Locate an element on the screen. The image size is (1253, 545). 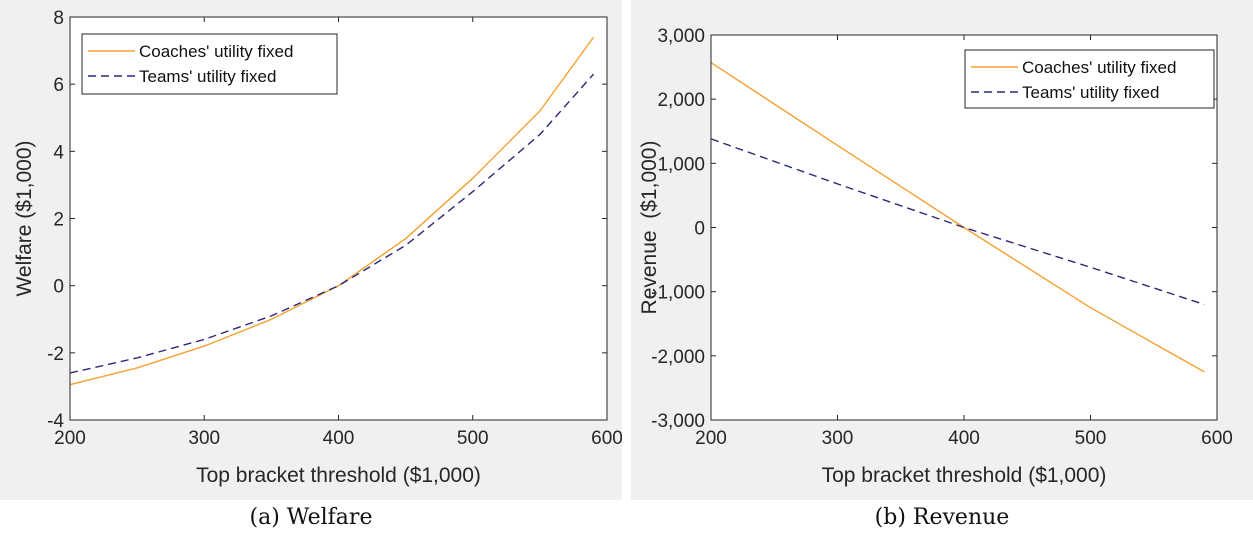
caption-welfare: (a) Welfare is located at coordinates (311, 517).